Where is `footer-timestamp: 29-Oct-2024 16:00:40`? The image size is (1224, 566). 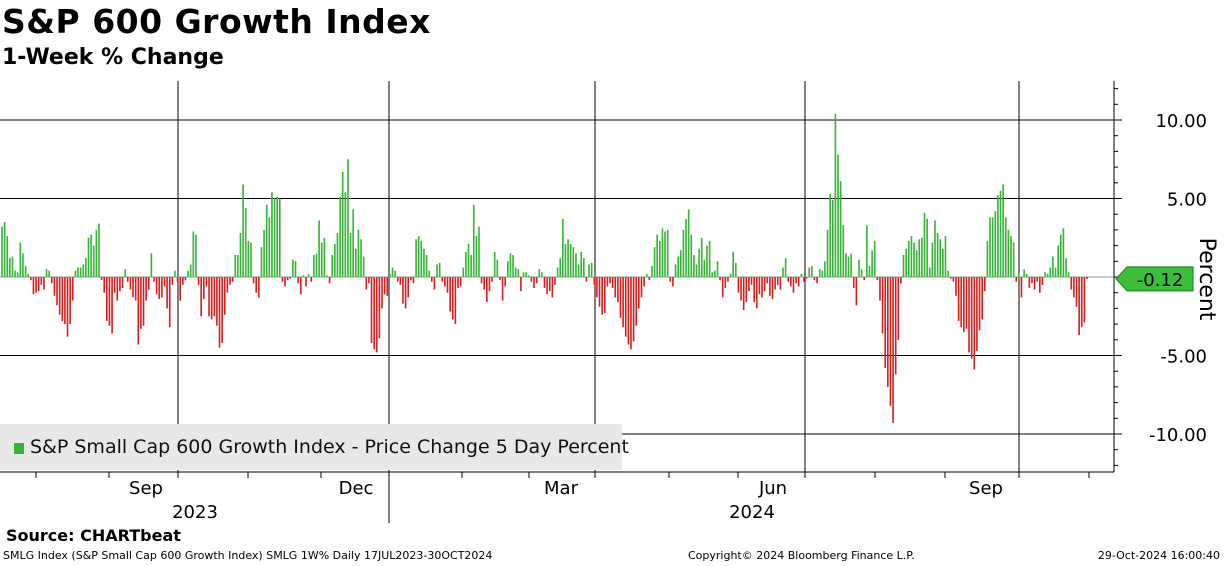 footer-timestamp: 29-Oct-2024 16:00:40 is located at coordinates (1158, 555).